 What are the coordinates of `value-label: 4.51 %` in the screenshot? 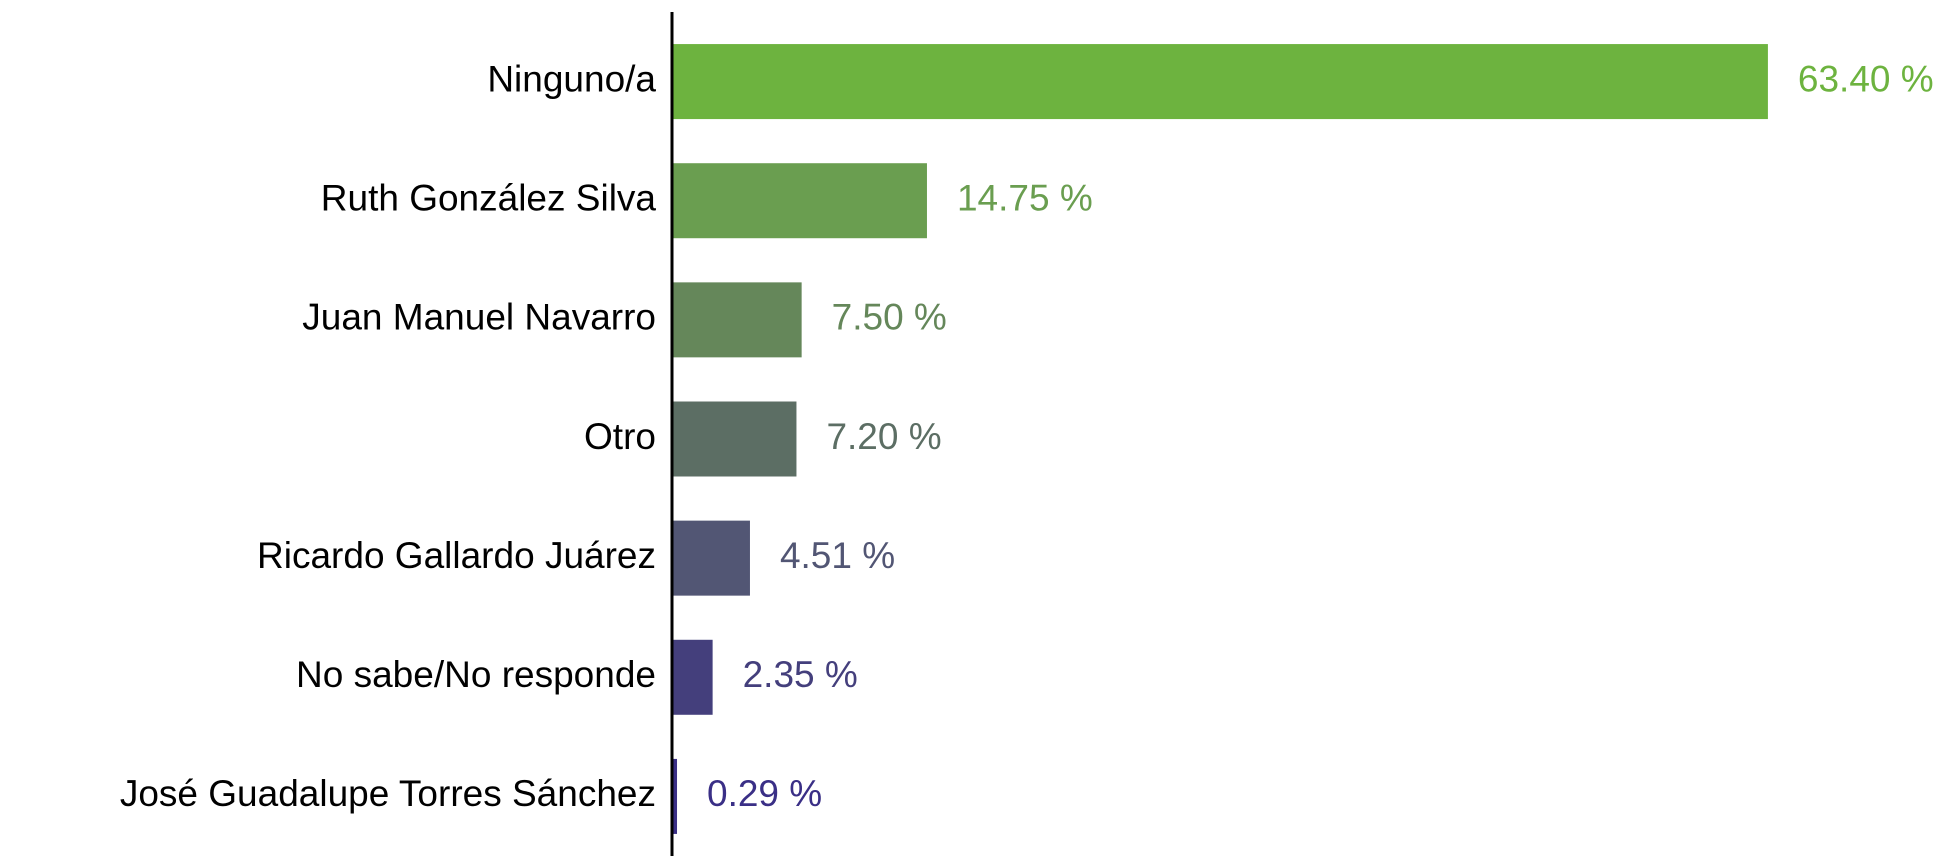 It's located at (837, 555).